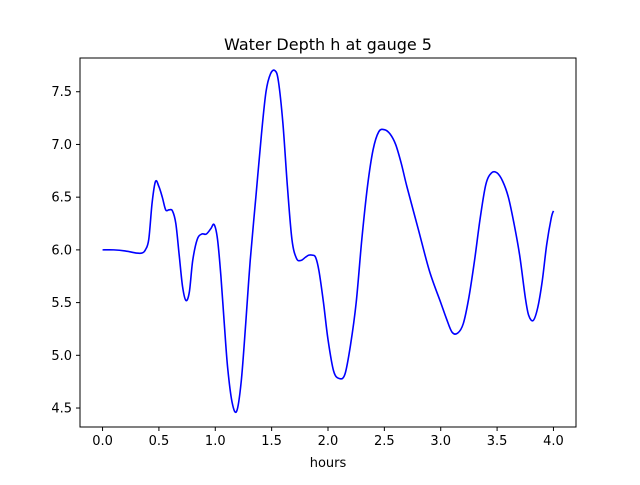 Image resolution: width=640 pixels, height=485 pixels. What do you see at coordinates (497, 441) in the screenshot?
I see `x-tick-label: 3.5` at bounding box center [497, 441].